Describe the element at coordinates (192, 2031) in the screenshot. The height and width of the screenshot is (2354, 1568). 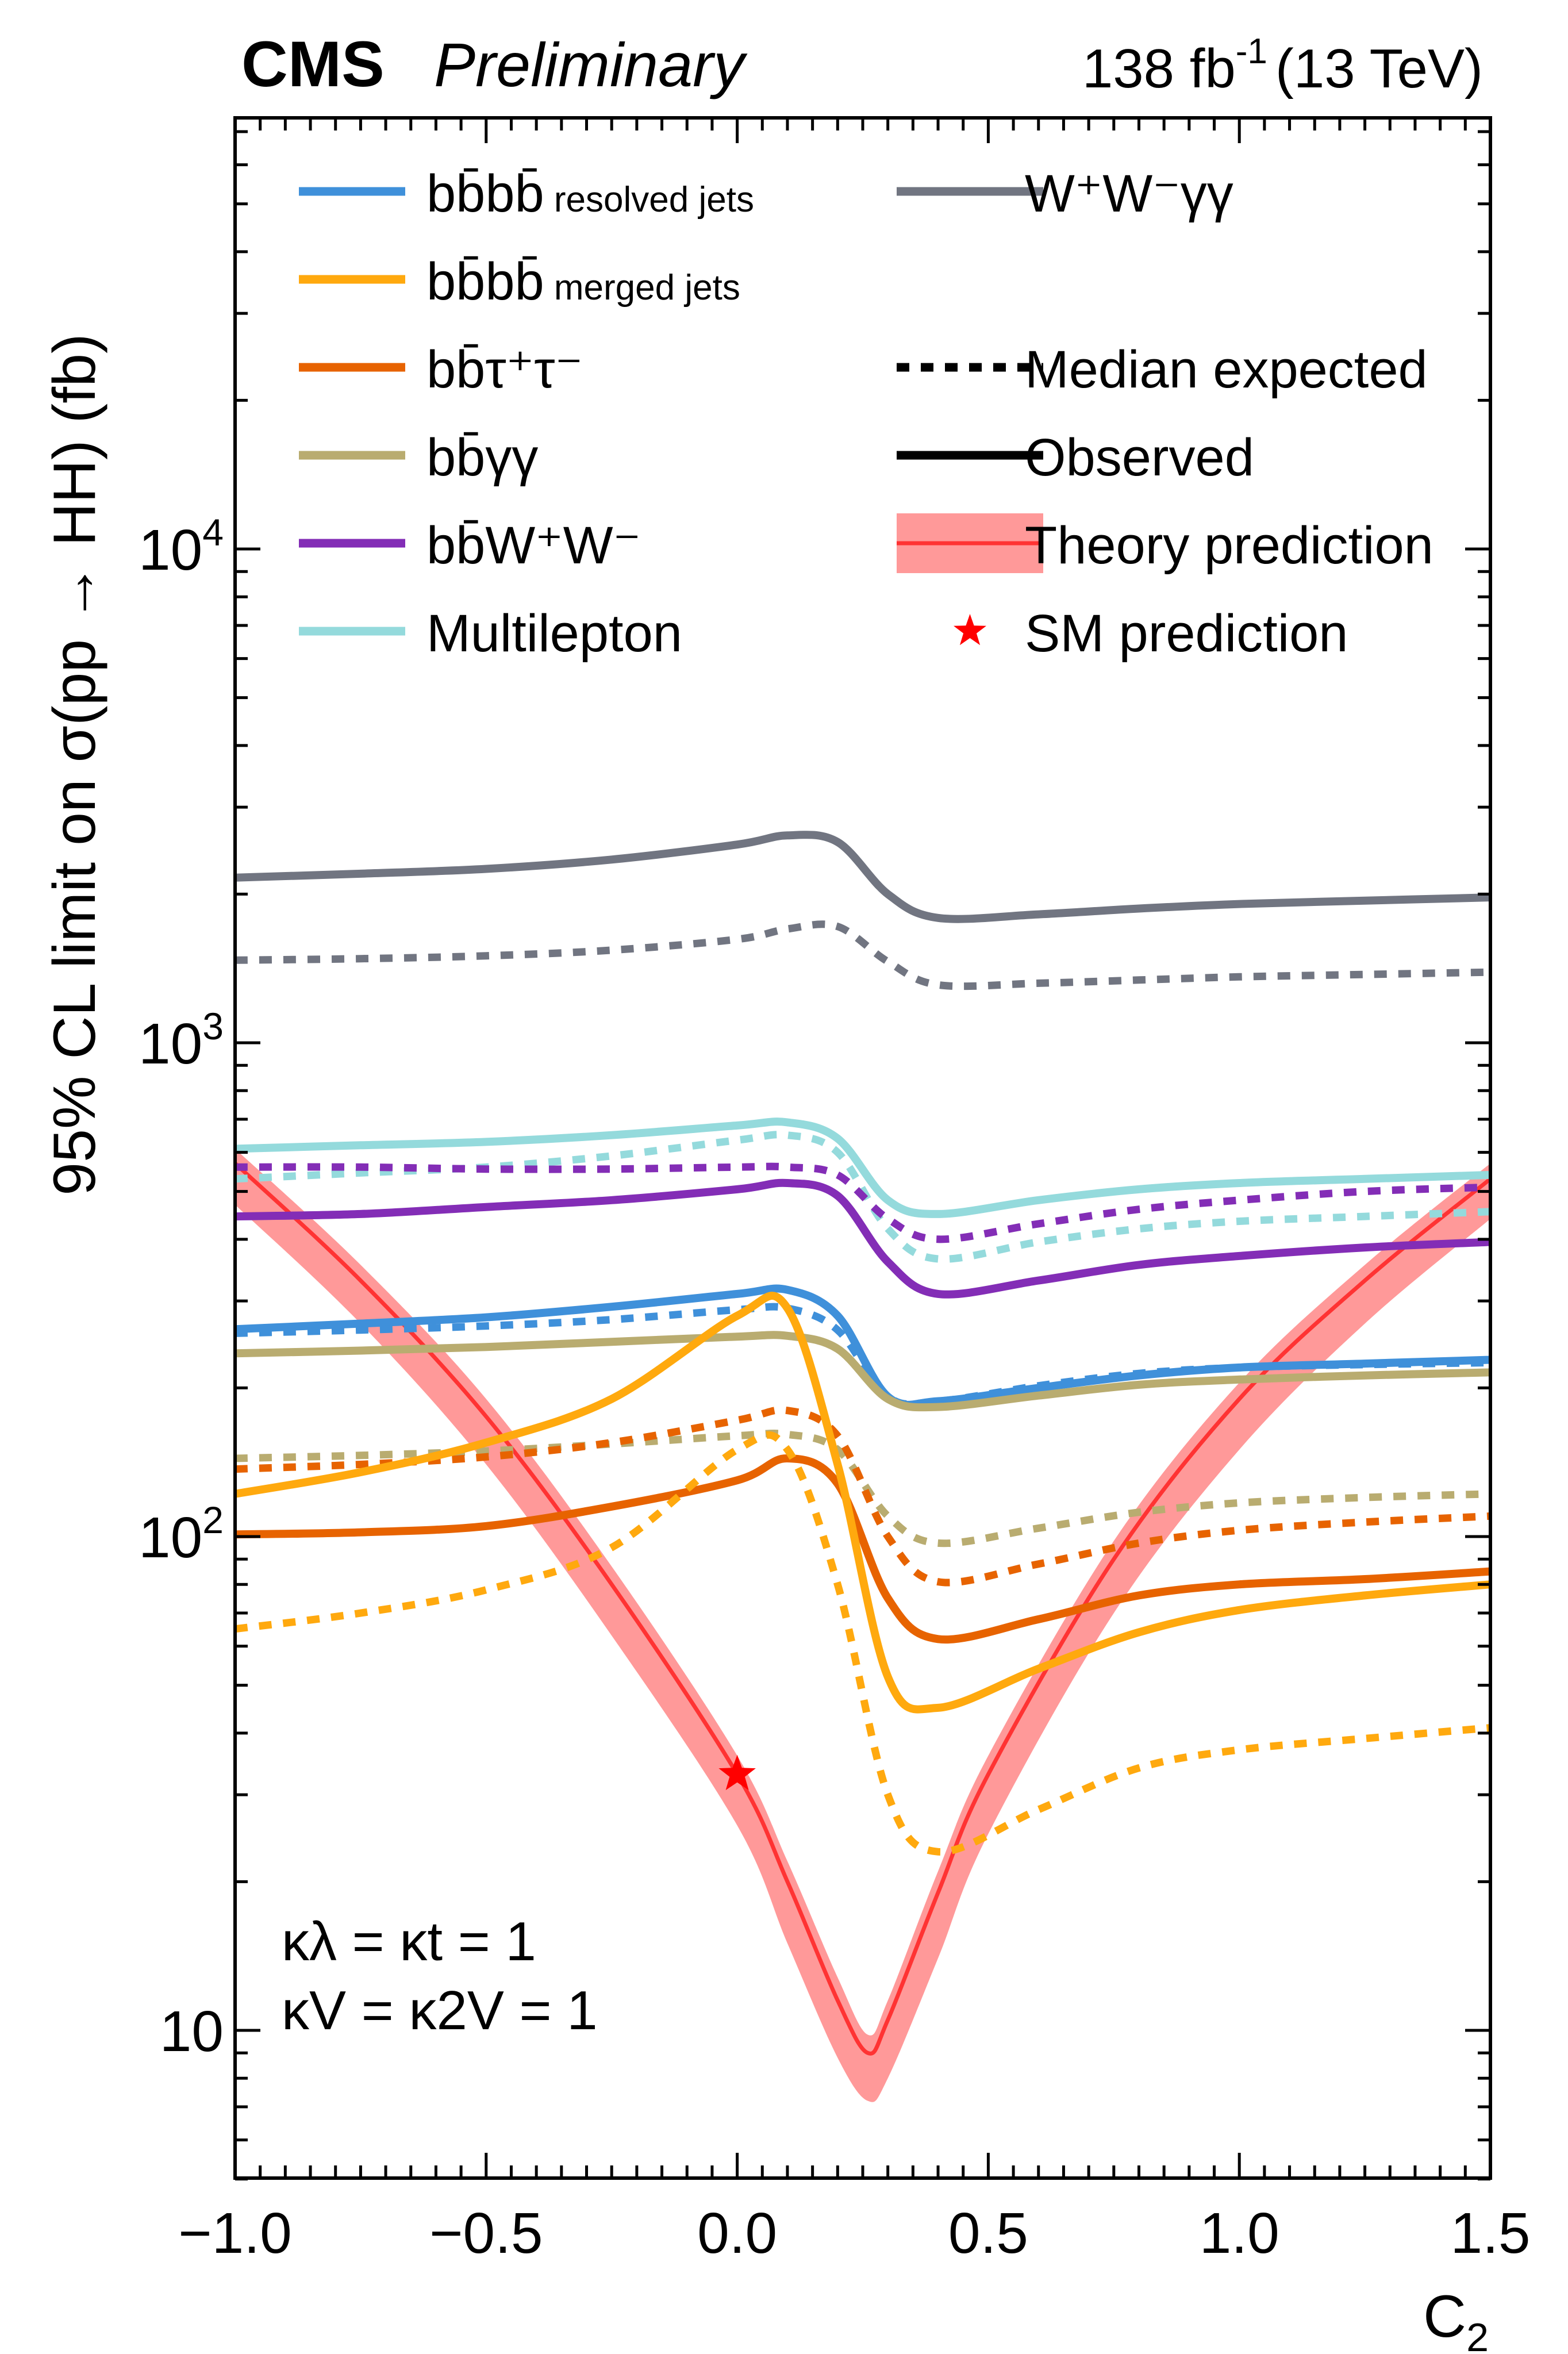
I see `y-tick-label: 10` at that location.